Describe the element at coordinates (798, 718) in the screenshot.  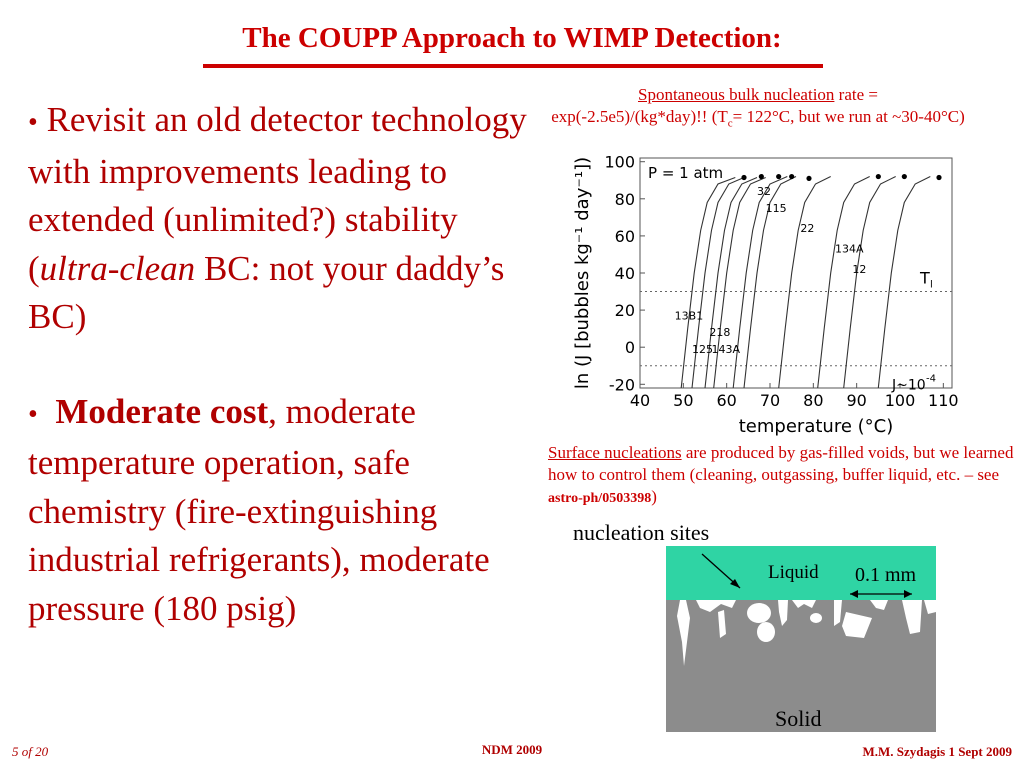
I see `solid-label: Solid` at that location.